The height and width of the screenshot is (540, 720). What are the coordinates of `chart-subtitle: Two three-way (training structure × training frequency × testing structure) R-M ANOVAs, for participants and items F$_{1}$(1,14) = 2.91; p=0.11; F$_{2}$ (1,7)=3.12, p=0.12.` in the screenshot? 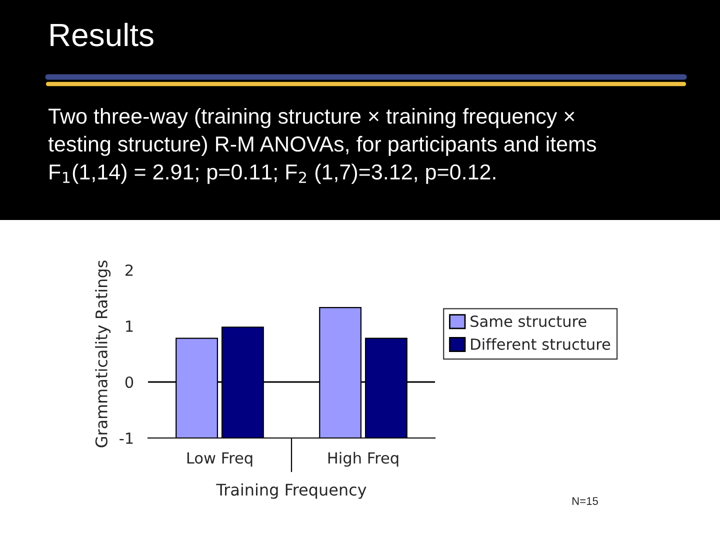 It's located at (322, 146).